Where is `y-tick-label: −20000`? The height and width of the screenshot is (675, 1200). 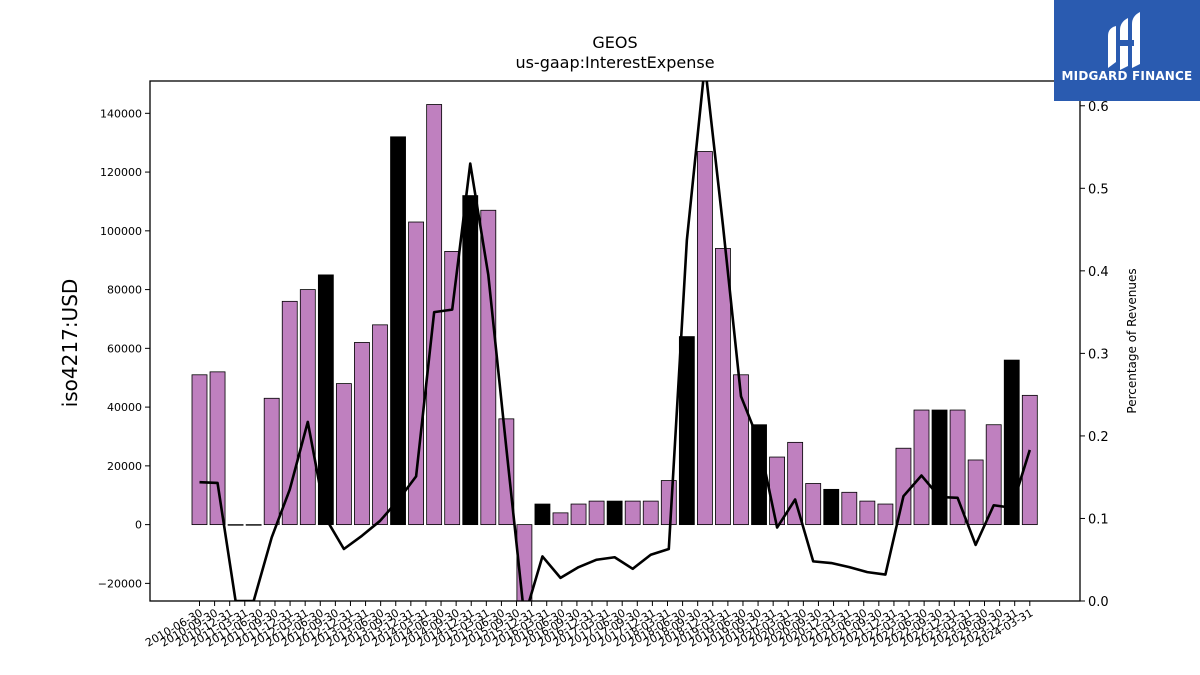
y-tick-label: −20000 is located at coordinates (120, 583).